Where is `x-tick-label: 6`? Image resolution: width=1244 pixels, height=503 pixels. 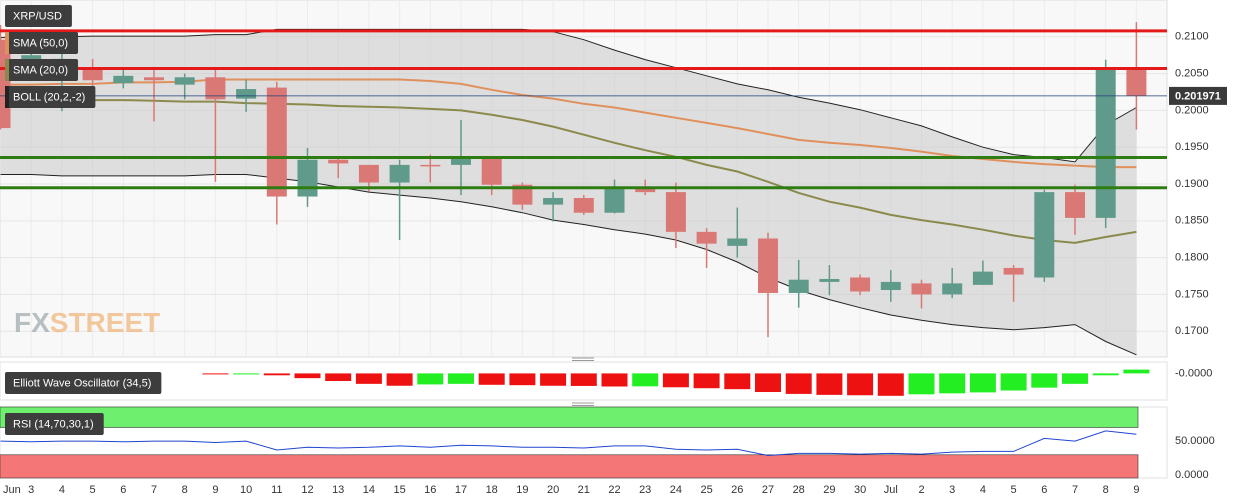
x-tick-label: 6 is located at coordinates (123, 490).